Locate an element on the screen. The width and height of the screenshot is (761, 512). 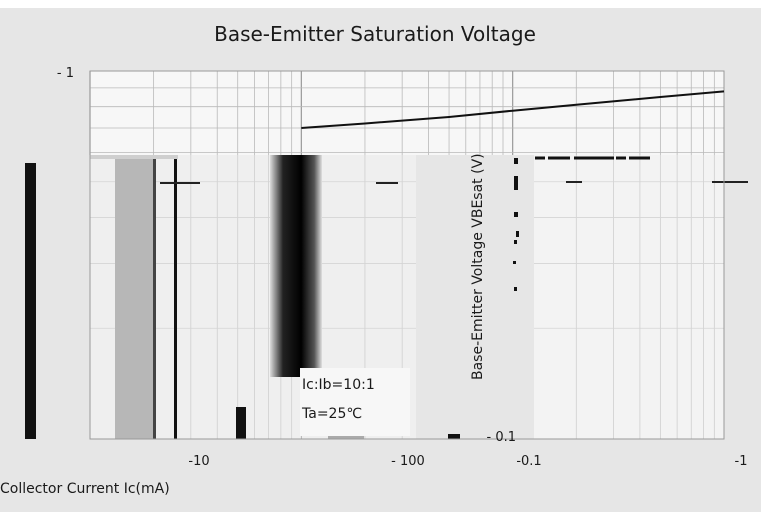
grid-lower-right is located at coordinates (629, 297).